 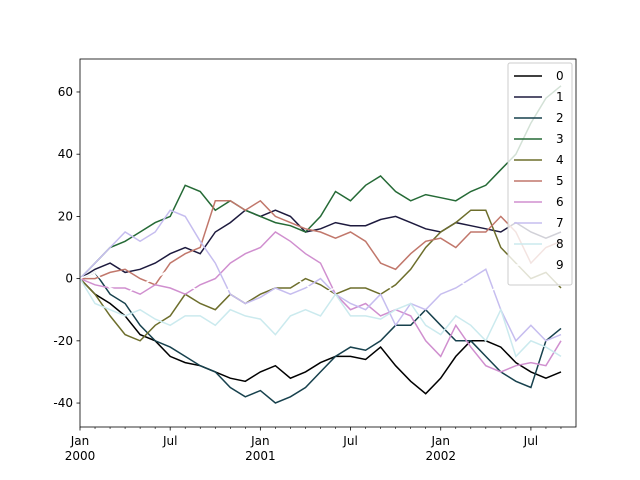 I want to click on legend-label: 4, so click(x=560, y=160).